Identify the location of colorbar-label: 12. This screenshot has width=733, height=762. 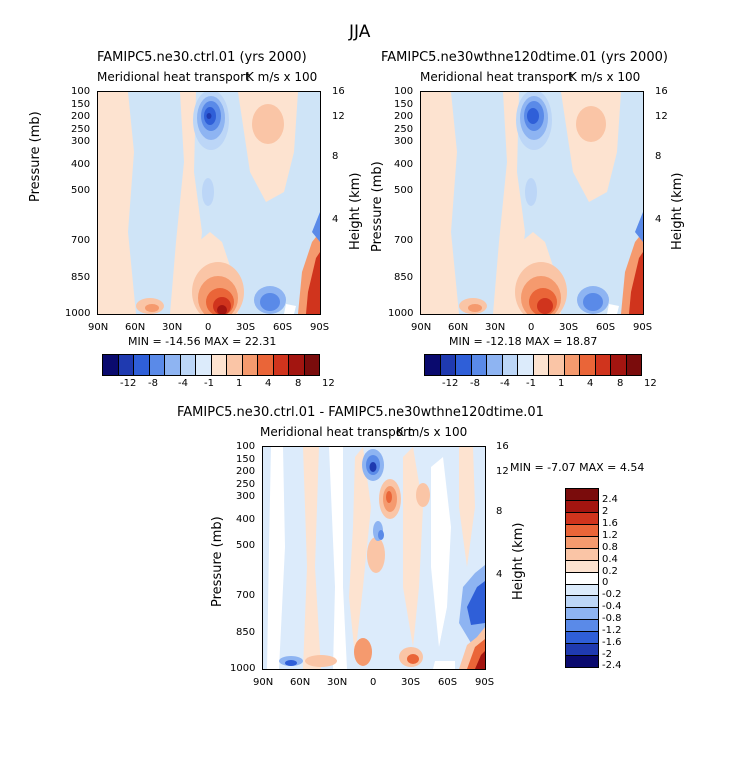
(650, 383).